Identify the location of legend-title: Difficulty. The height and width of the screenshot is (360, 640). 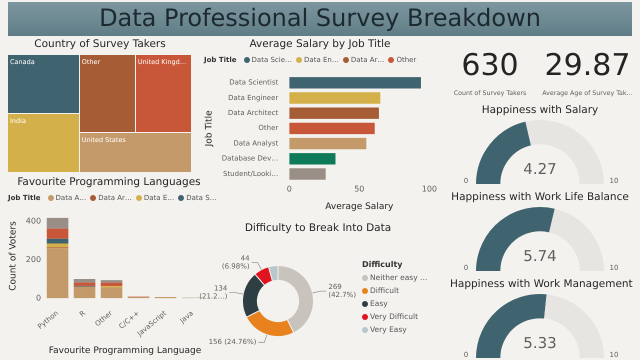
(382, 264).